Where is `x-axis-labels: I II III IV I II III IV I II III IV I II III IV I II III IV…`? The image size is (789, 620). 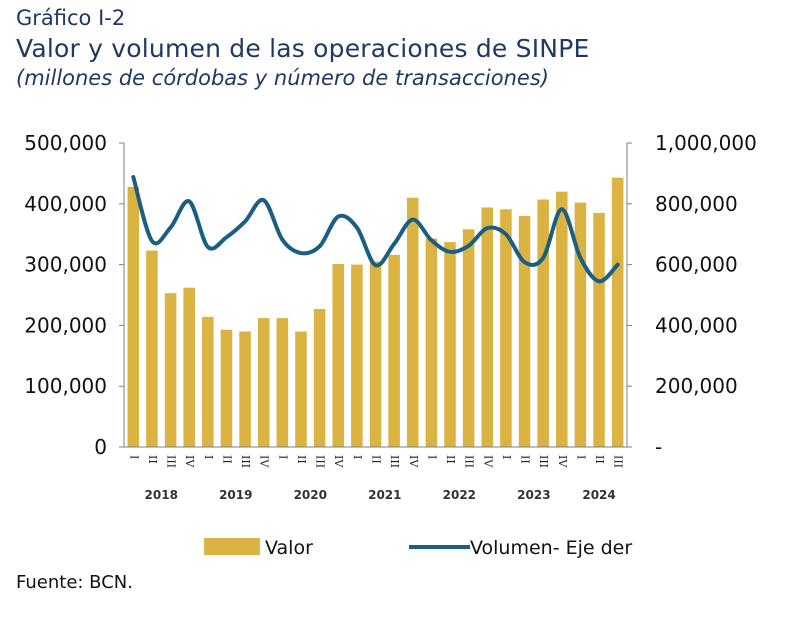
x-axis-labels: I II III IV I II III IV I II III IV I II III IV I II III IV… is located at coordinates (375, 478).